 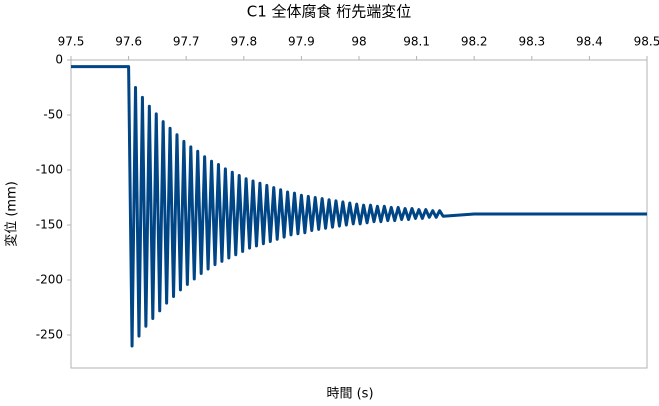 What do you see at coordinates (531, 42) in the screenshot?
I see `x-tick-label: 98.3` at bounding box center [531, 42].